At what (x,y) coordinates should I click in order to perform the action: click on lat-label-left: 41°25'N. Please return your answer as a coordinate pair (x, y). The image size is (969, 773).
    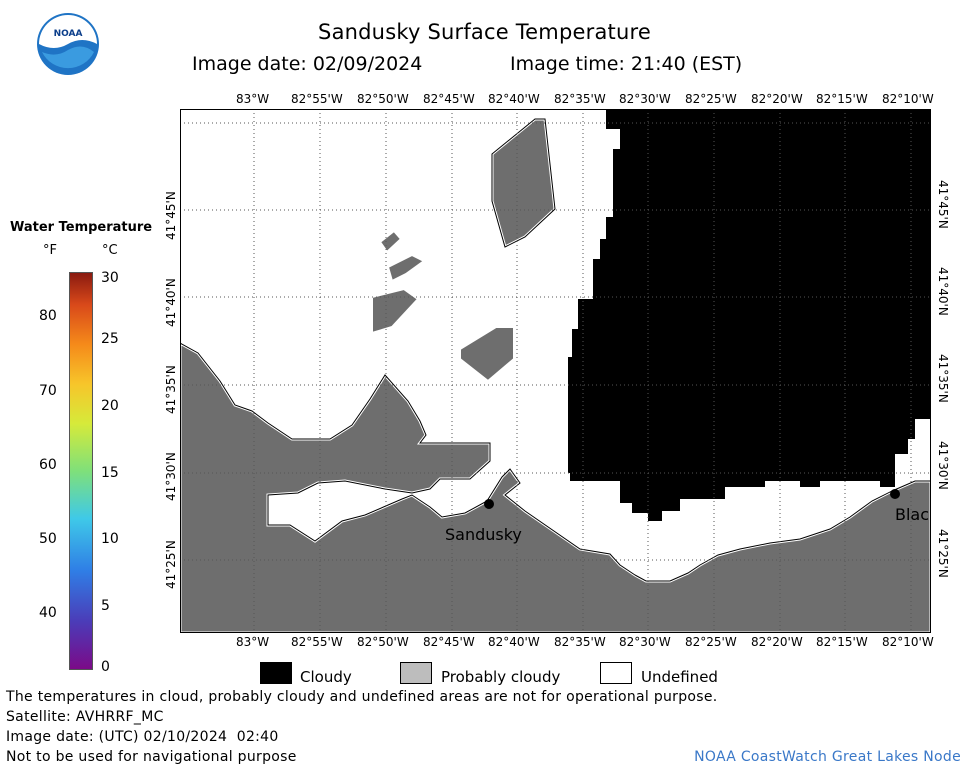
    Looking at the image, I should click on (171, 564).